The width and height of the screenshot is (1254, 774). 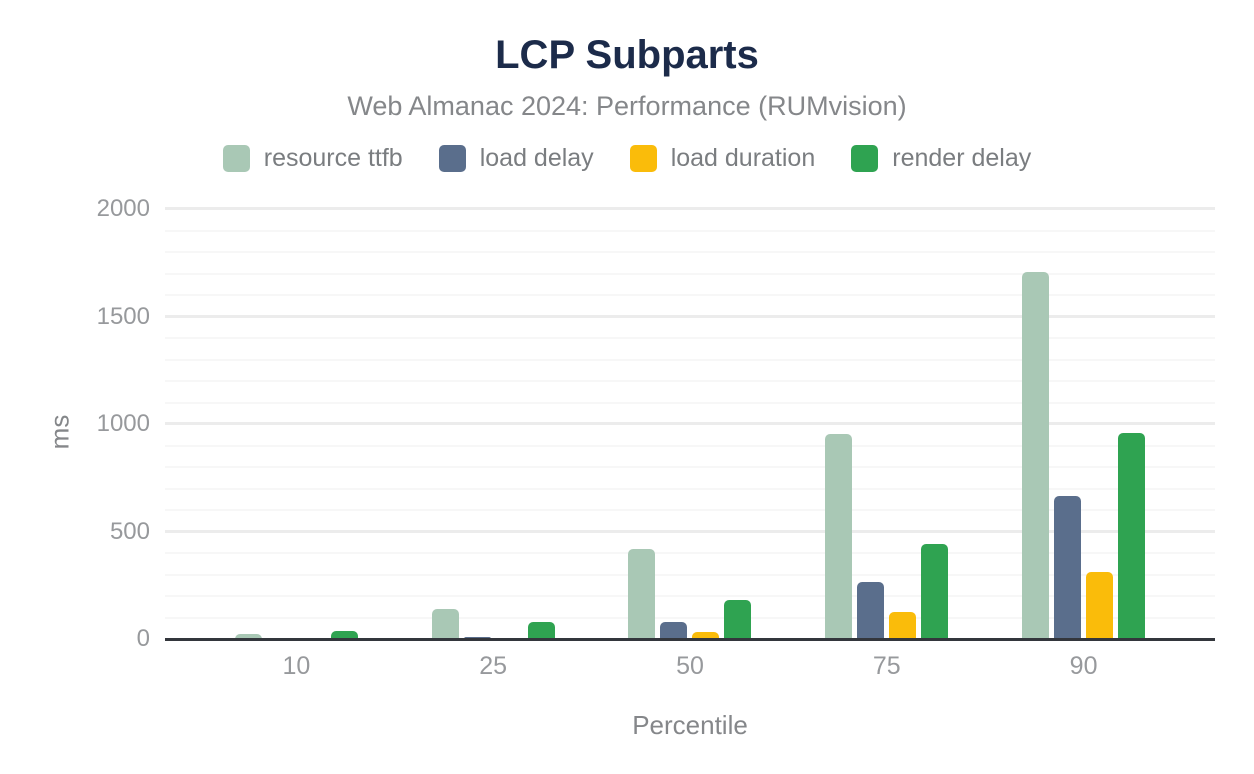 What do you see at coordinates (123, 208) in the screenshot?
I see `y-tick-label: 2000` at bounding box center [123, 208].